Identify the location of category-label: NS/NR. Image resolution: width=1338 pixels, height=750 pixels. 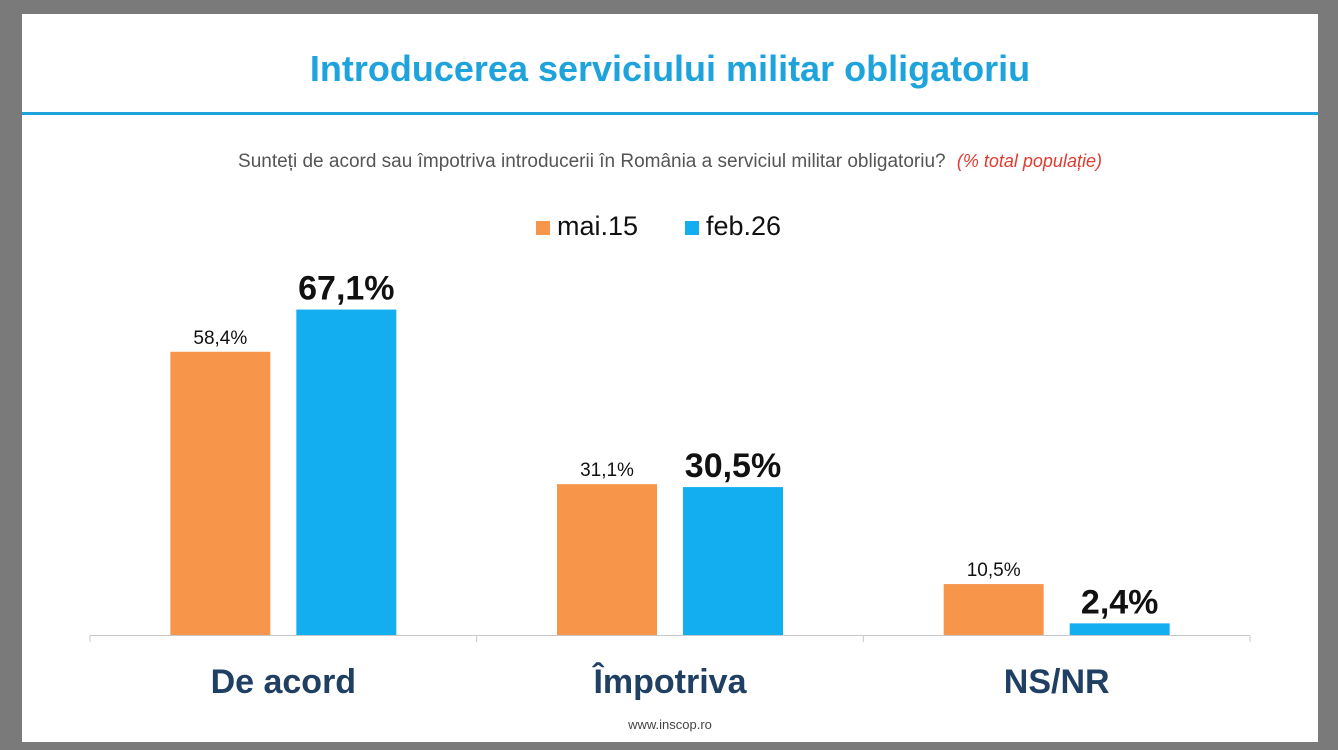
(1057, 682).